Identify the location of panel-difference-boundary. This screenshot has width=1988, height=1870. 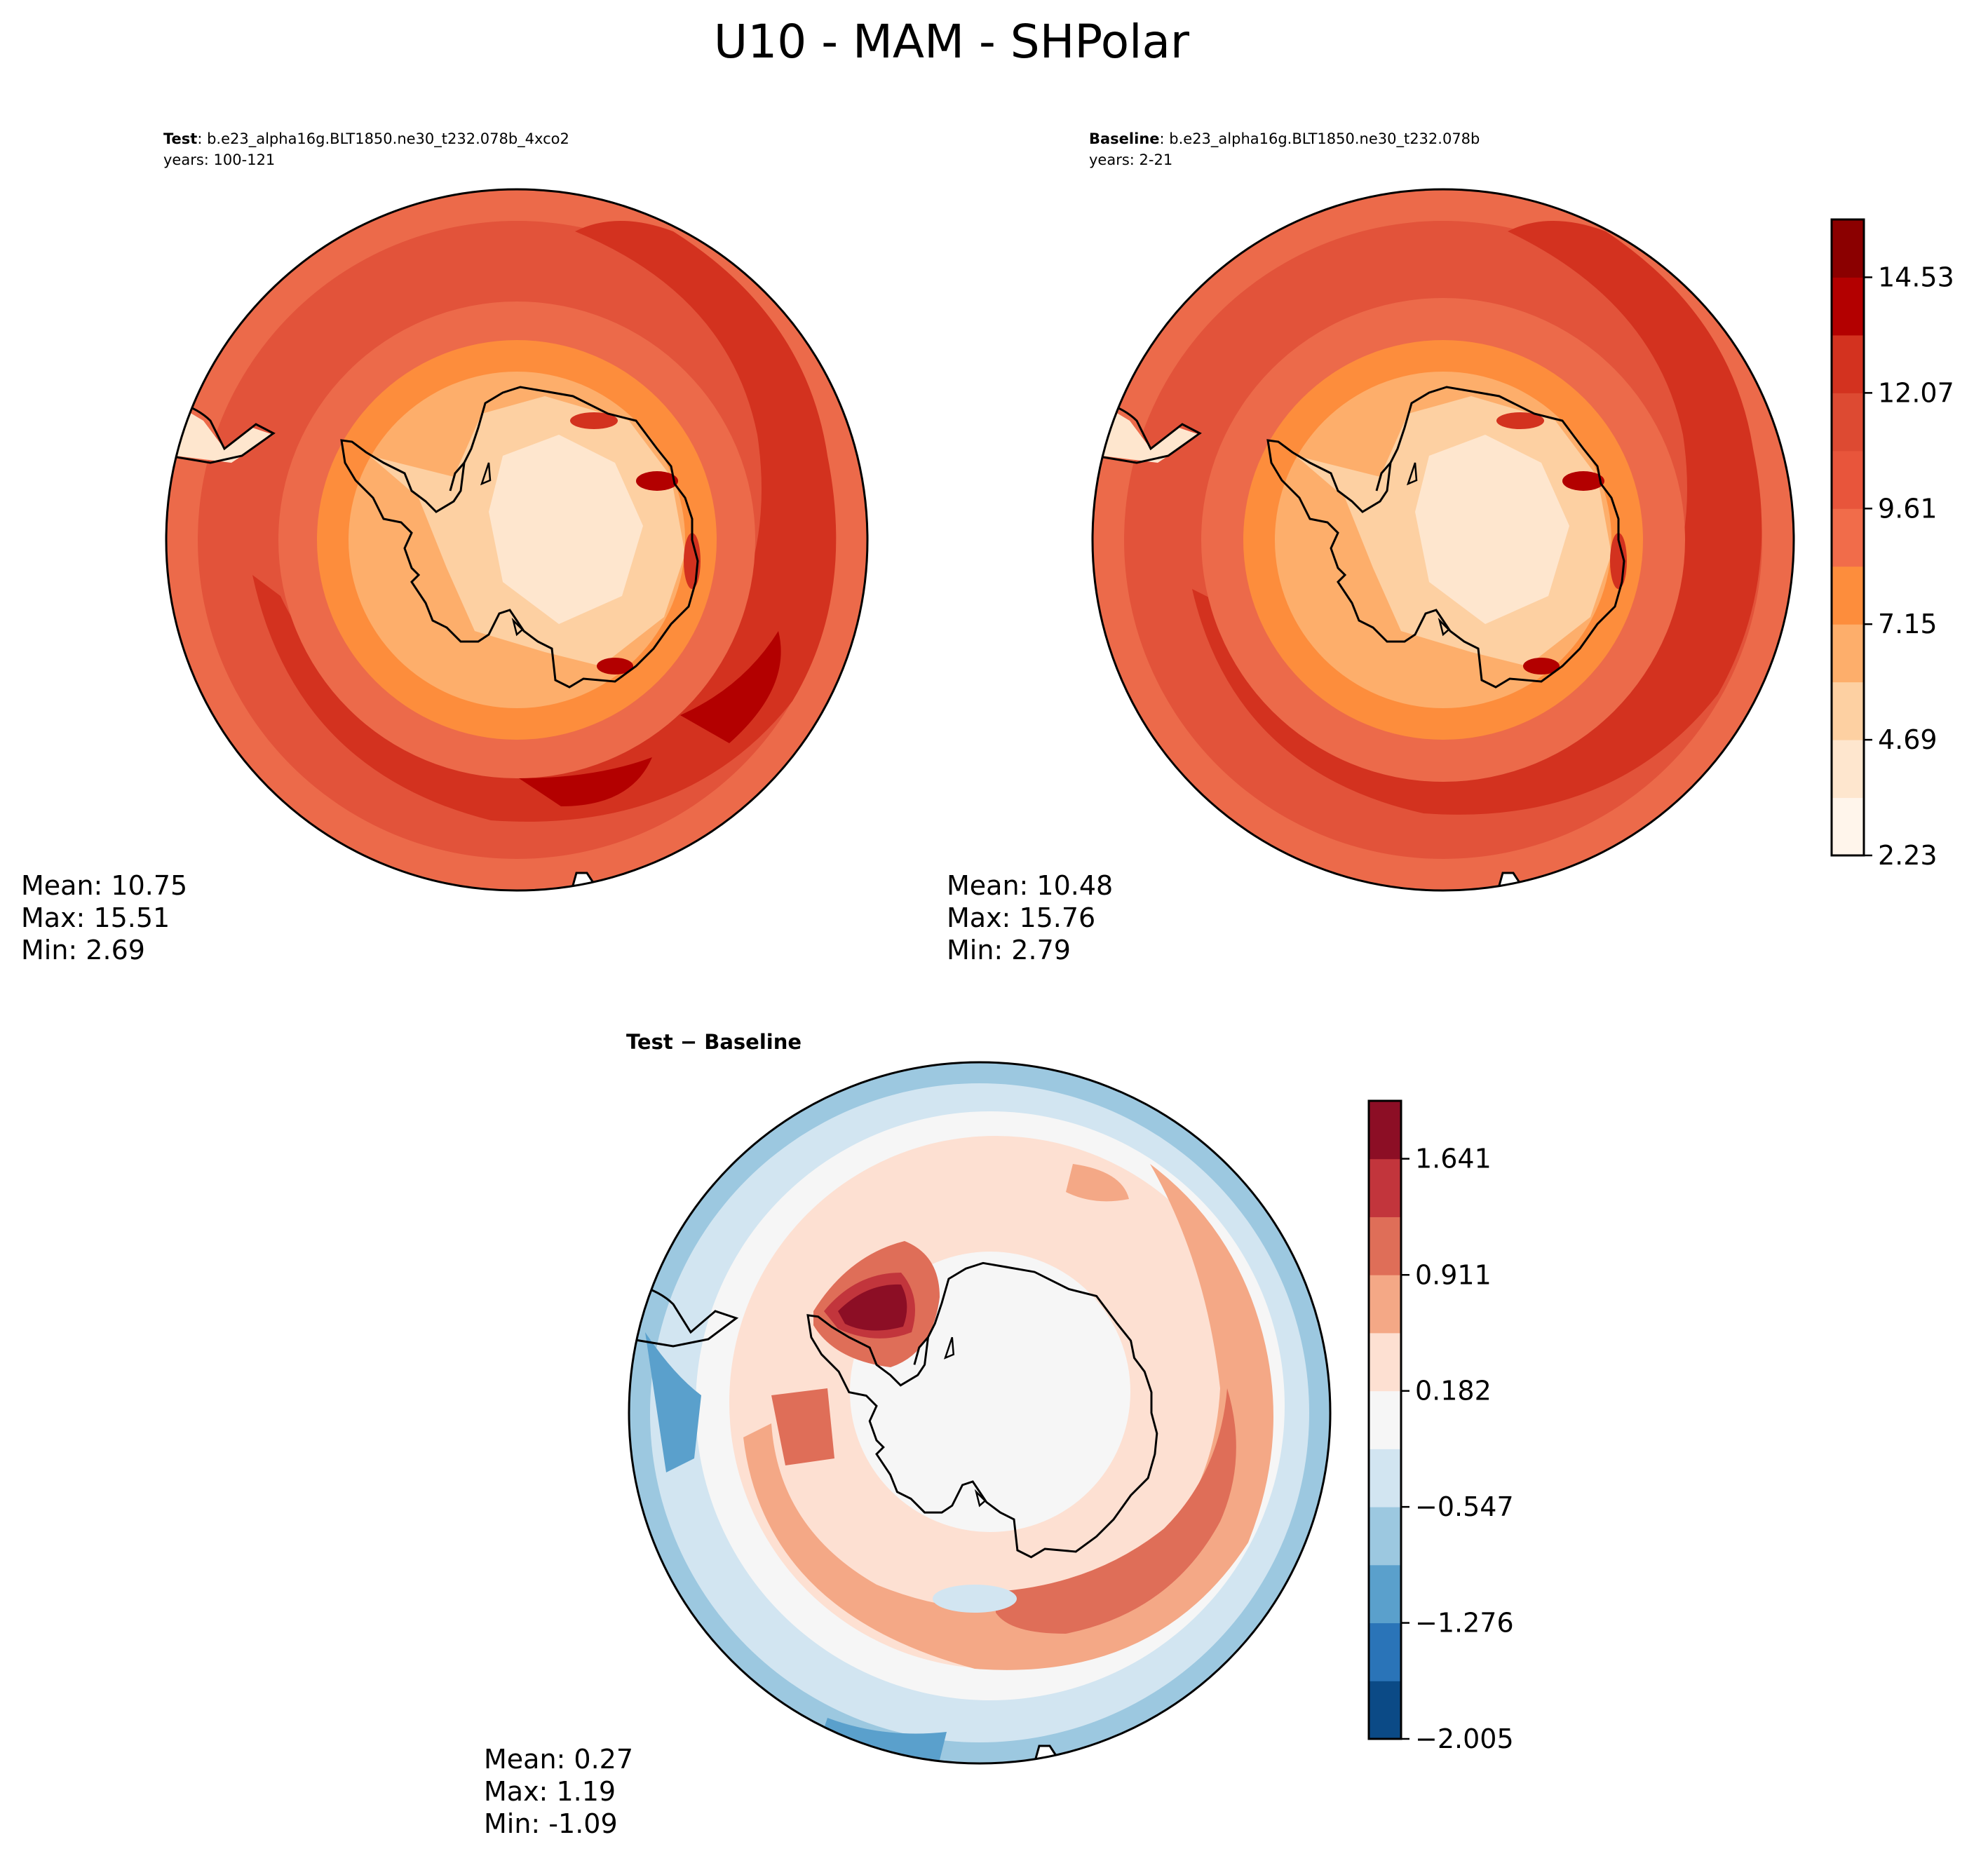
(980, 1413).